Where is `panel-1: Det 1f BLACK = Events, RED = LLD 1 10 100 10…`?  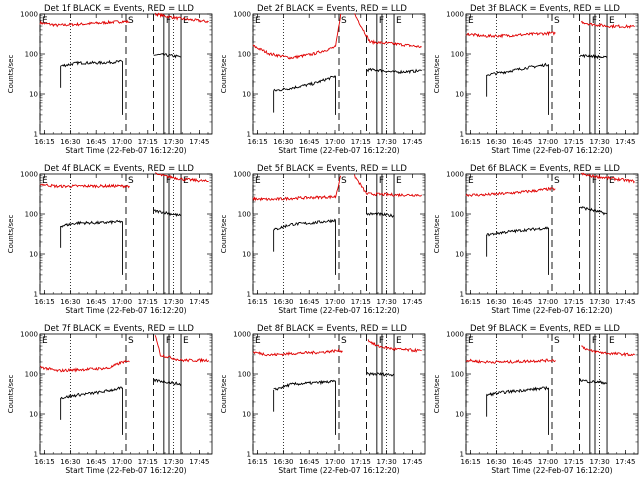
panel-1: Det 1f BLACK = Events, RED = LLD 1 10 100 10… is located at coordinates (110, 79).